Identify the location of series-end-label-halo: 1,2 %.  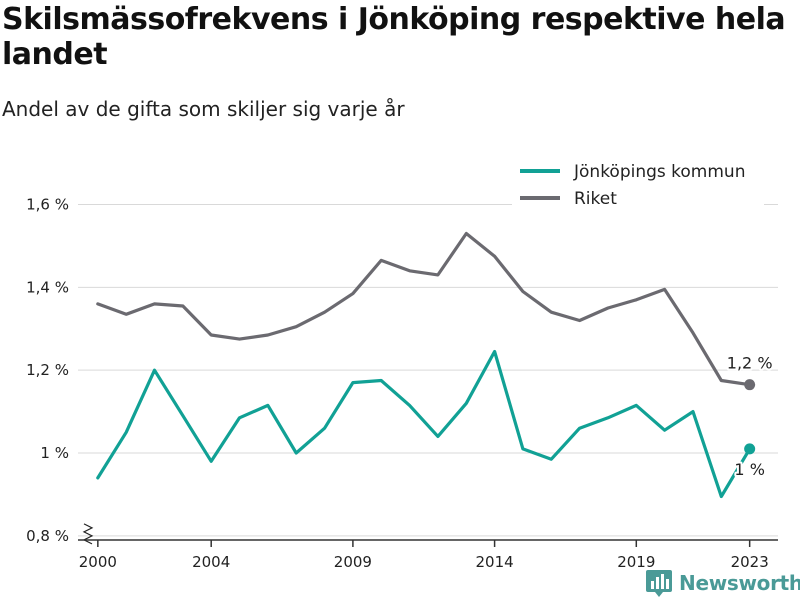
(750, 363).